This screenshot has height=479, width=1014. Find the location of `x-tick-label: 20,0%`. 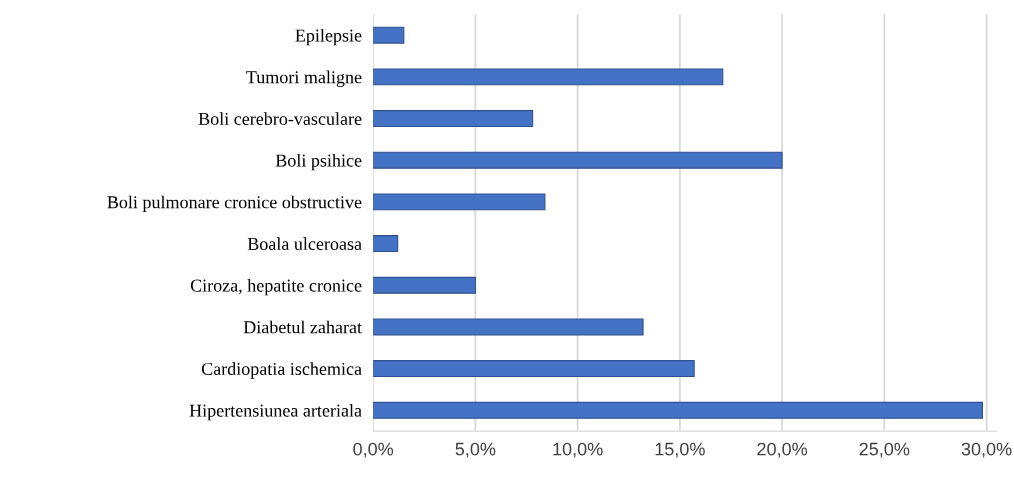

x-tick-label: 20,0% is located at coordinates (782, 450).